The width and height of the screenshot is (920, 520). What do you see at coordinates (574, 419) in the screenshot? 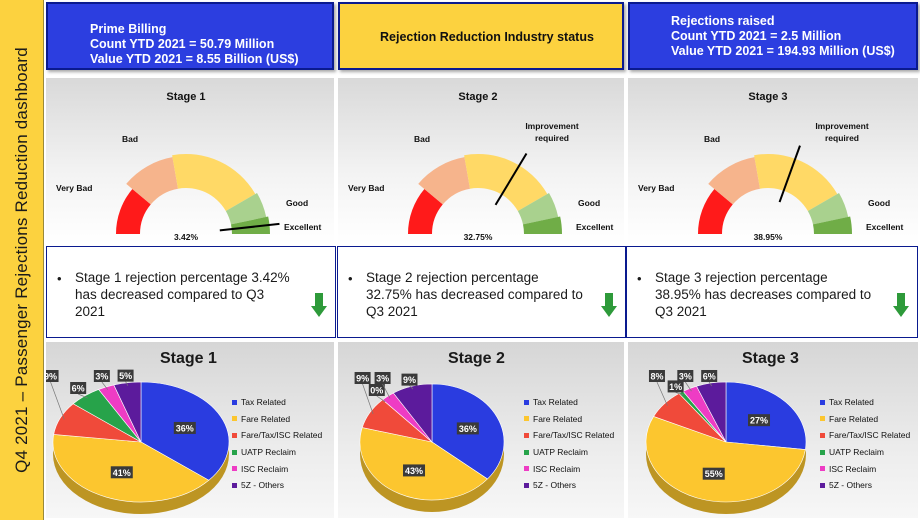
I see `legend-item: Fare Related` at bounding box center [574, 419].